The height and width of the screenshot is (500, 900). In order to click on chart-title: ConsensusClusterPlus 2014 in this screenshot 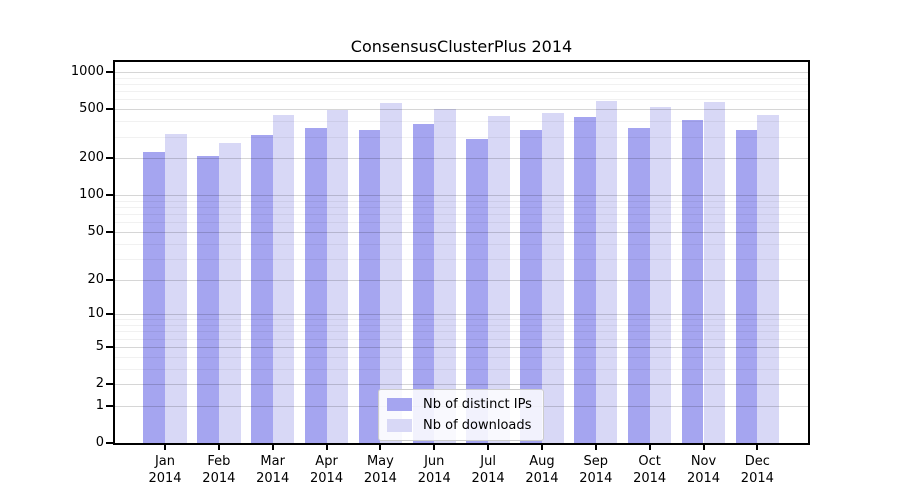, I will do `click(461, 46)`.